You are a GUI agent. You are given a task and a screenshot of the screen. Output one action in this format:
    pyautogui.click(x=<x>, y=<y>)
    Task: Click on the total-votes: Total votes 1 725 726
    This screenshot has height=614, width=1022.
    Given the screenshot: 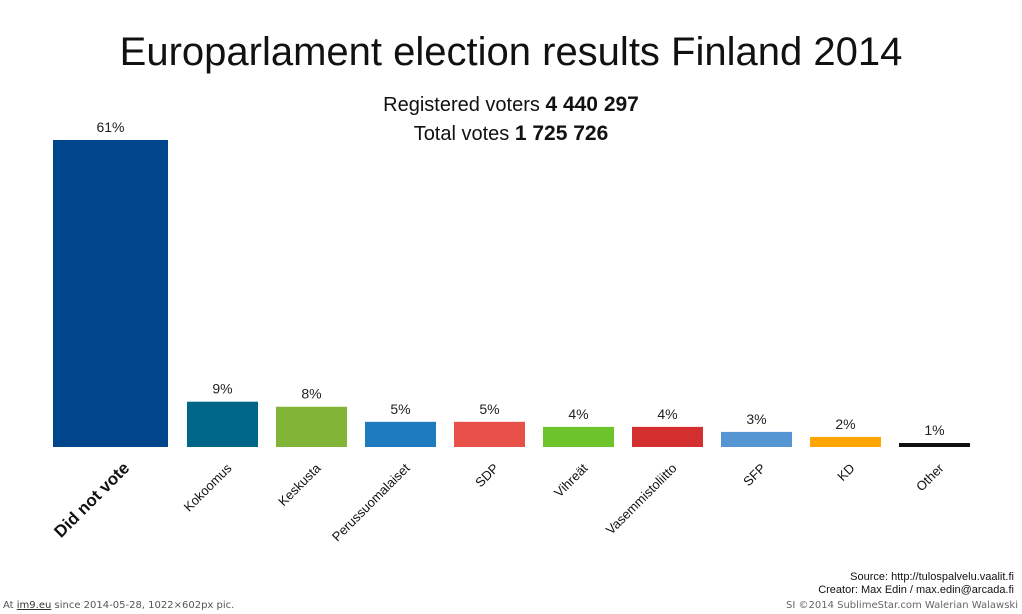 What is the action you would take?
    pyautogui.click(x=511, y=134)
    